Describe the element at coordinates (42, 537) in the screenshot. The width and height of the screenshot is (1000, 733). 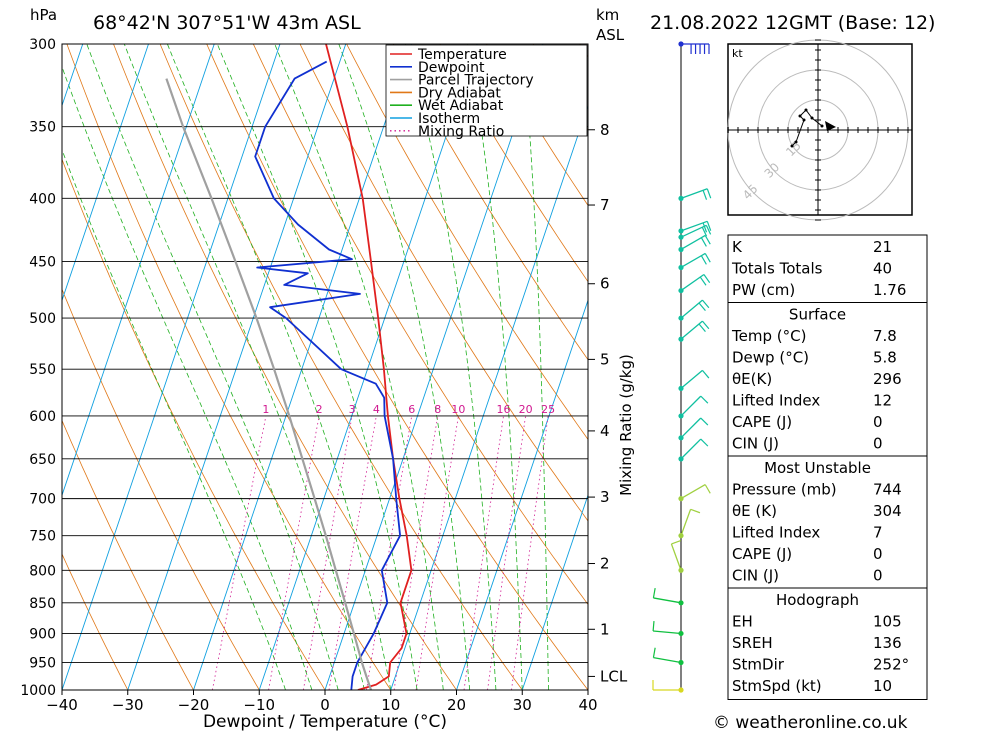
I see `pressure-tick-label: 750` at that location.